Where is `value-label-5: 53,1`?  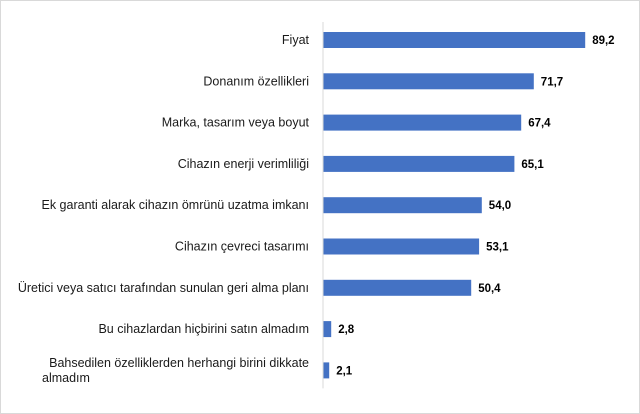 value-label-5: 53,1 is located at coordinates (497, 248).